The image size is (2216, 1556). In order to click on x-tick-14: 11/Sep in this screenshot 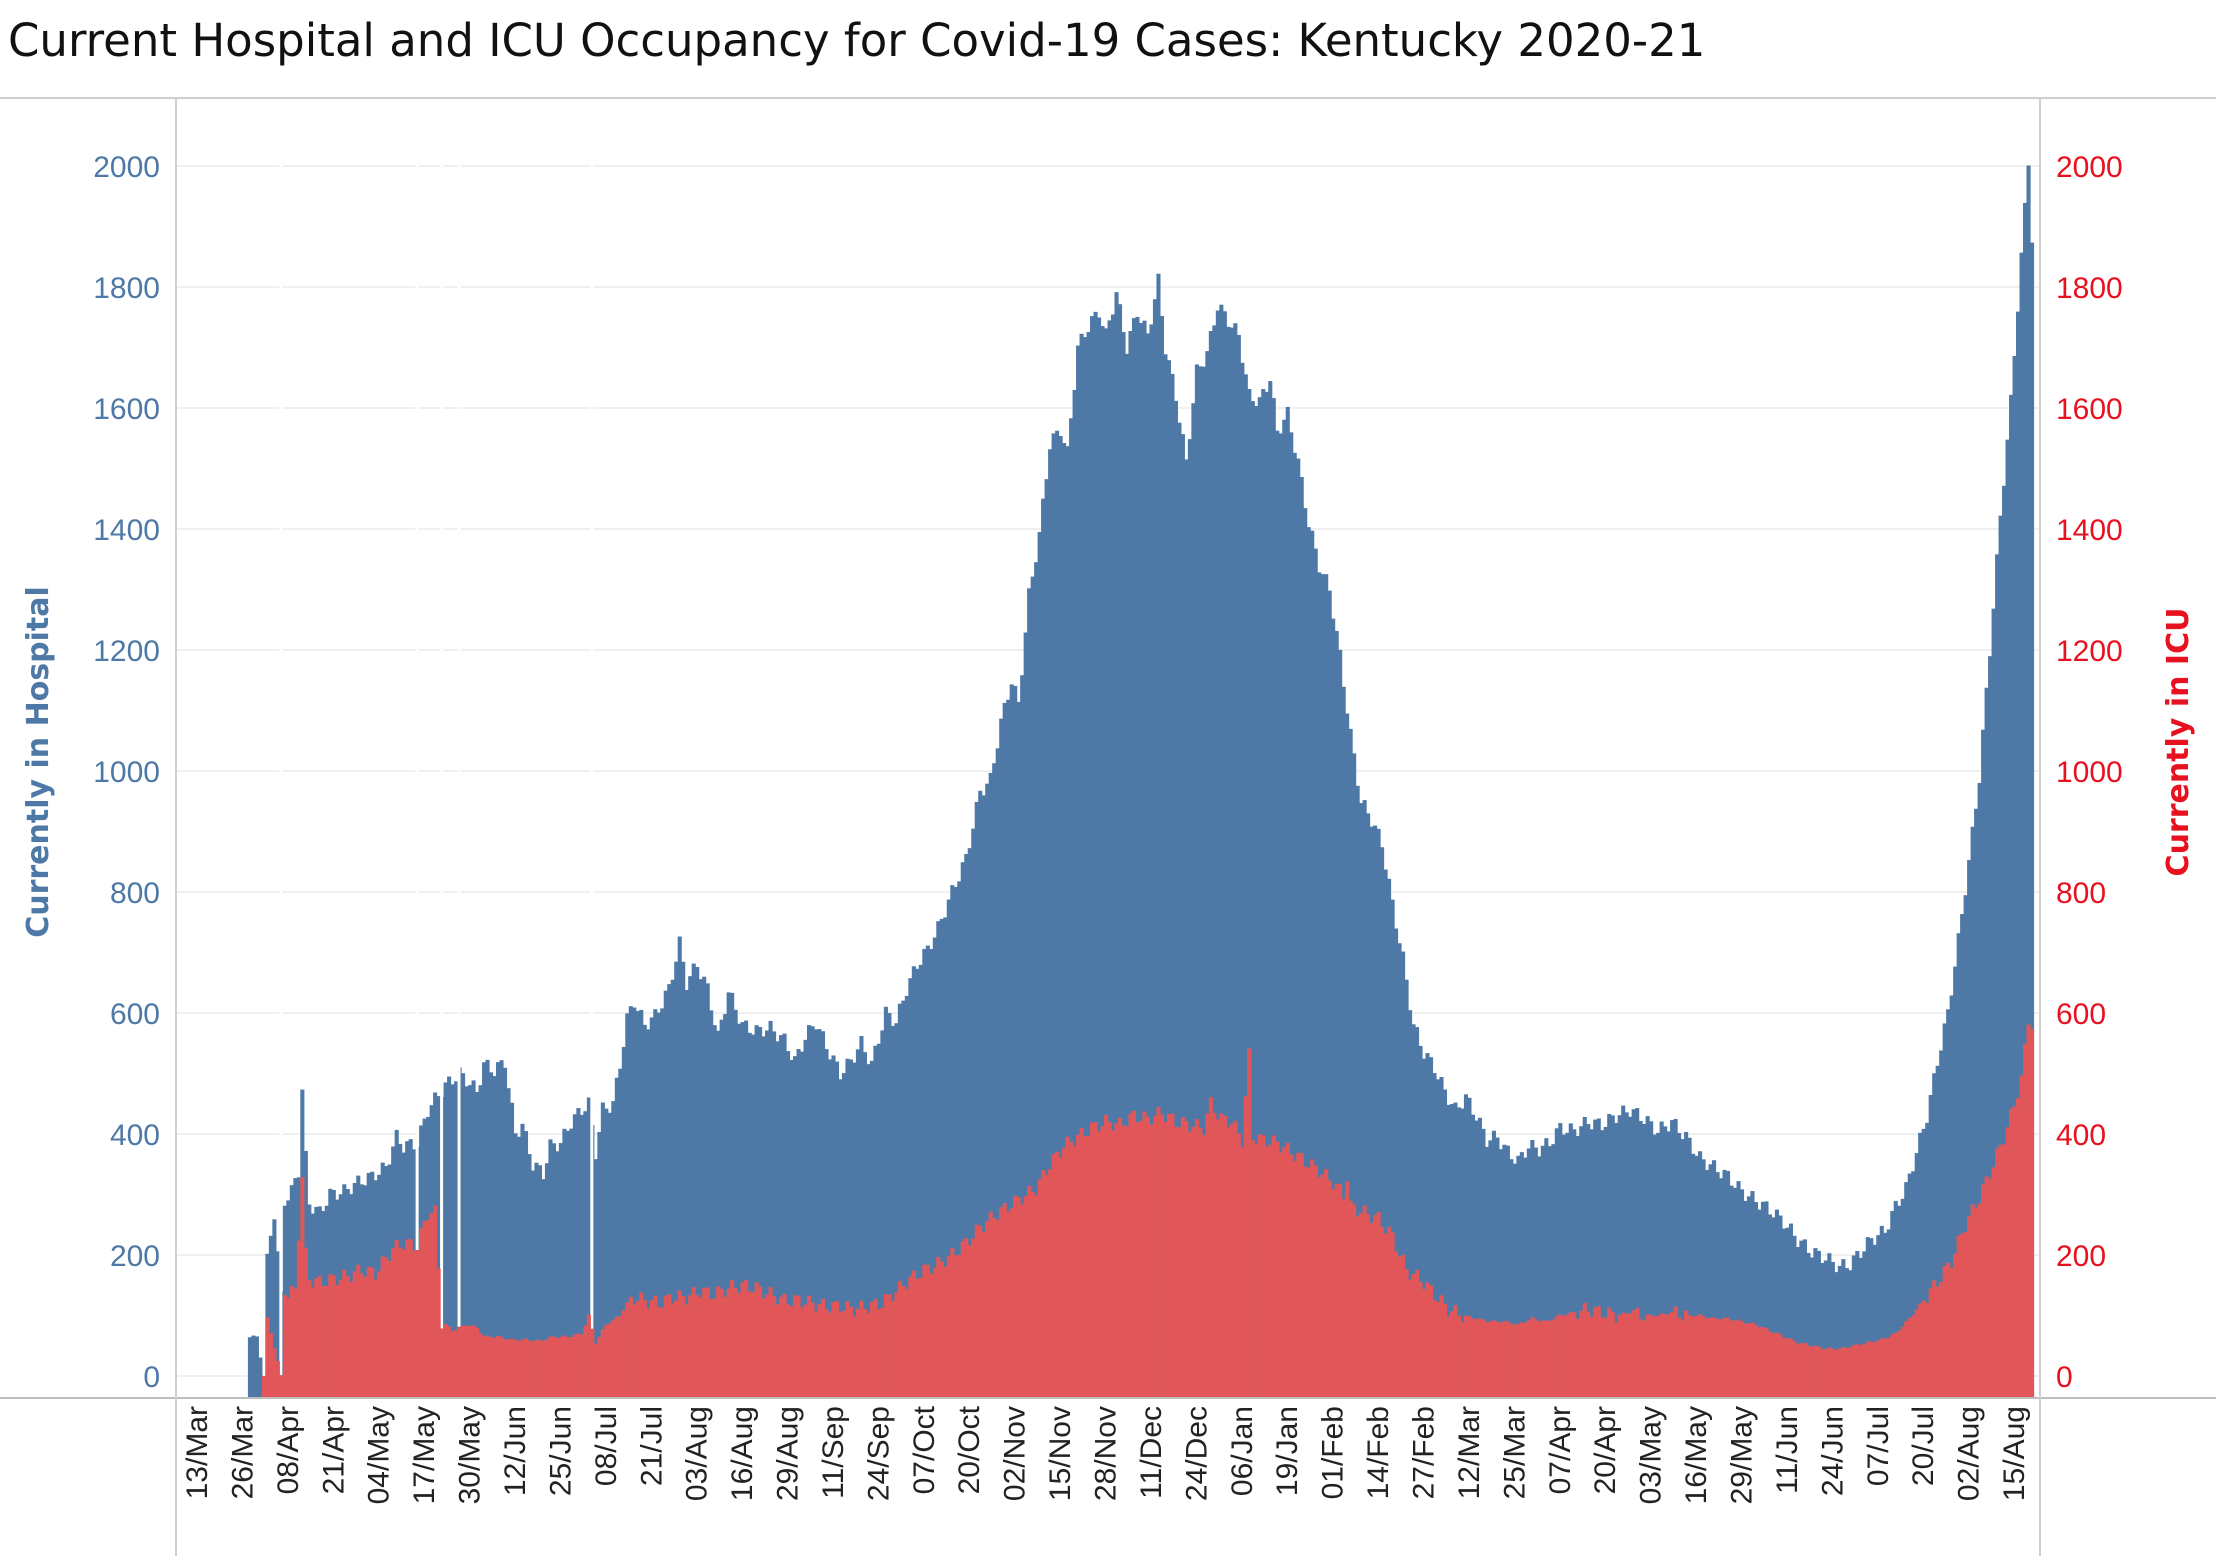, I will do `click(833, 1452)`.